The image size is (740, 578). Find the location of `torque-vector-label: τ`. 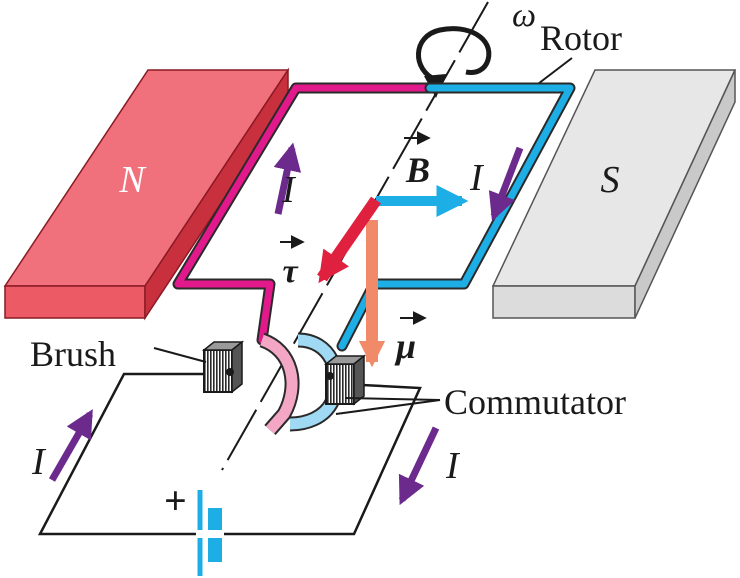

torque-vector-label: τ is located at coordinates (292, 262).